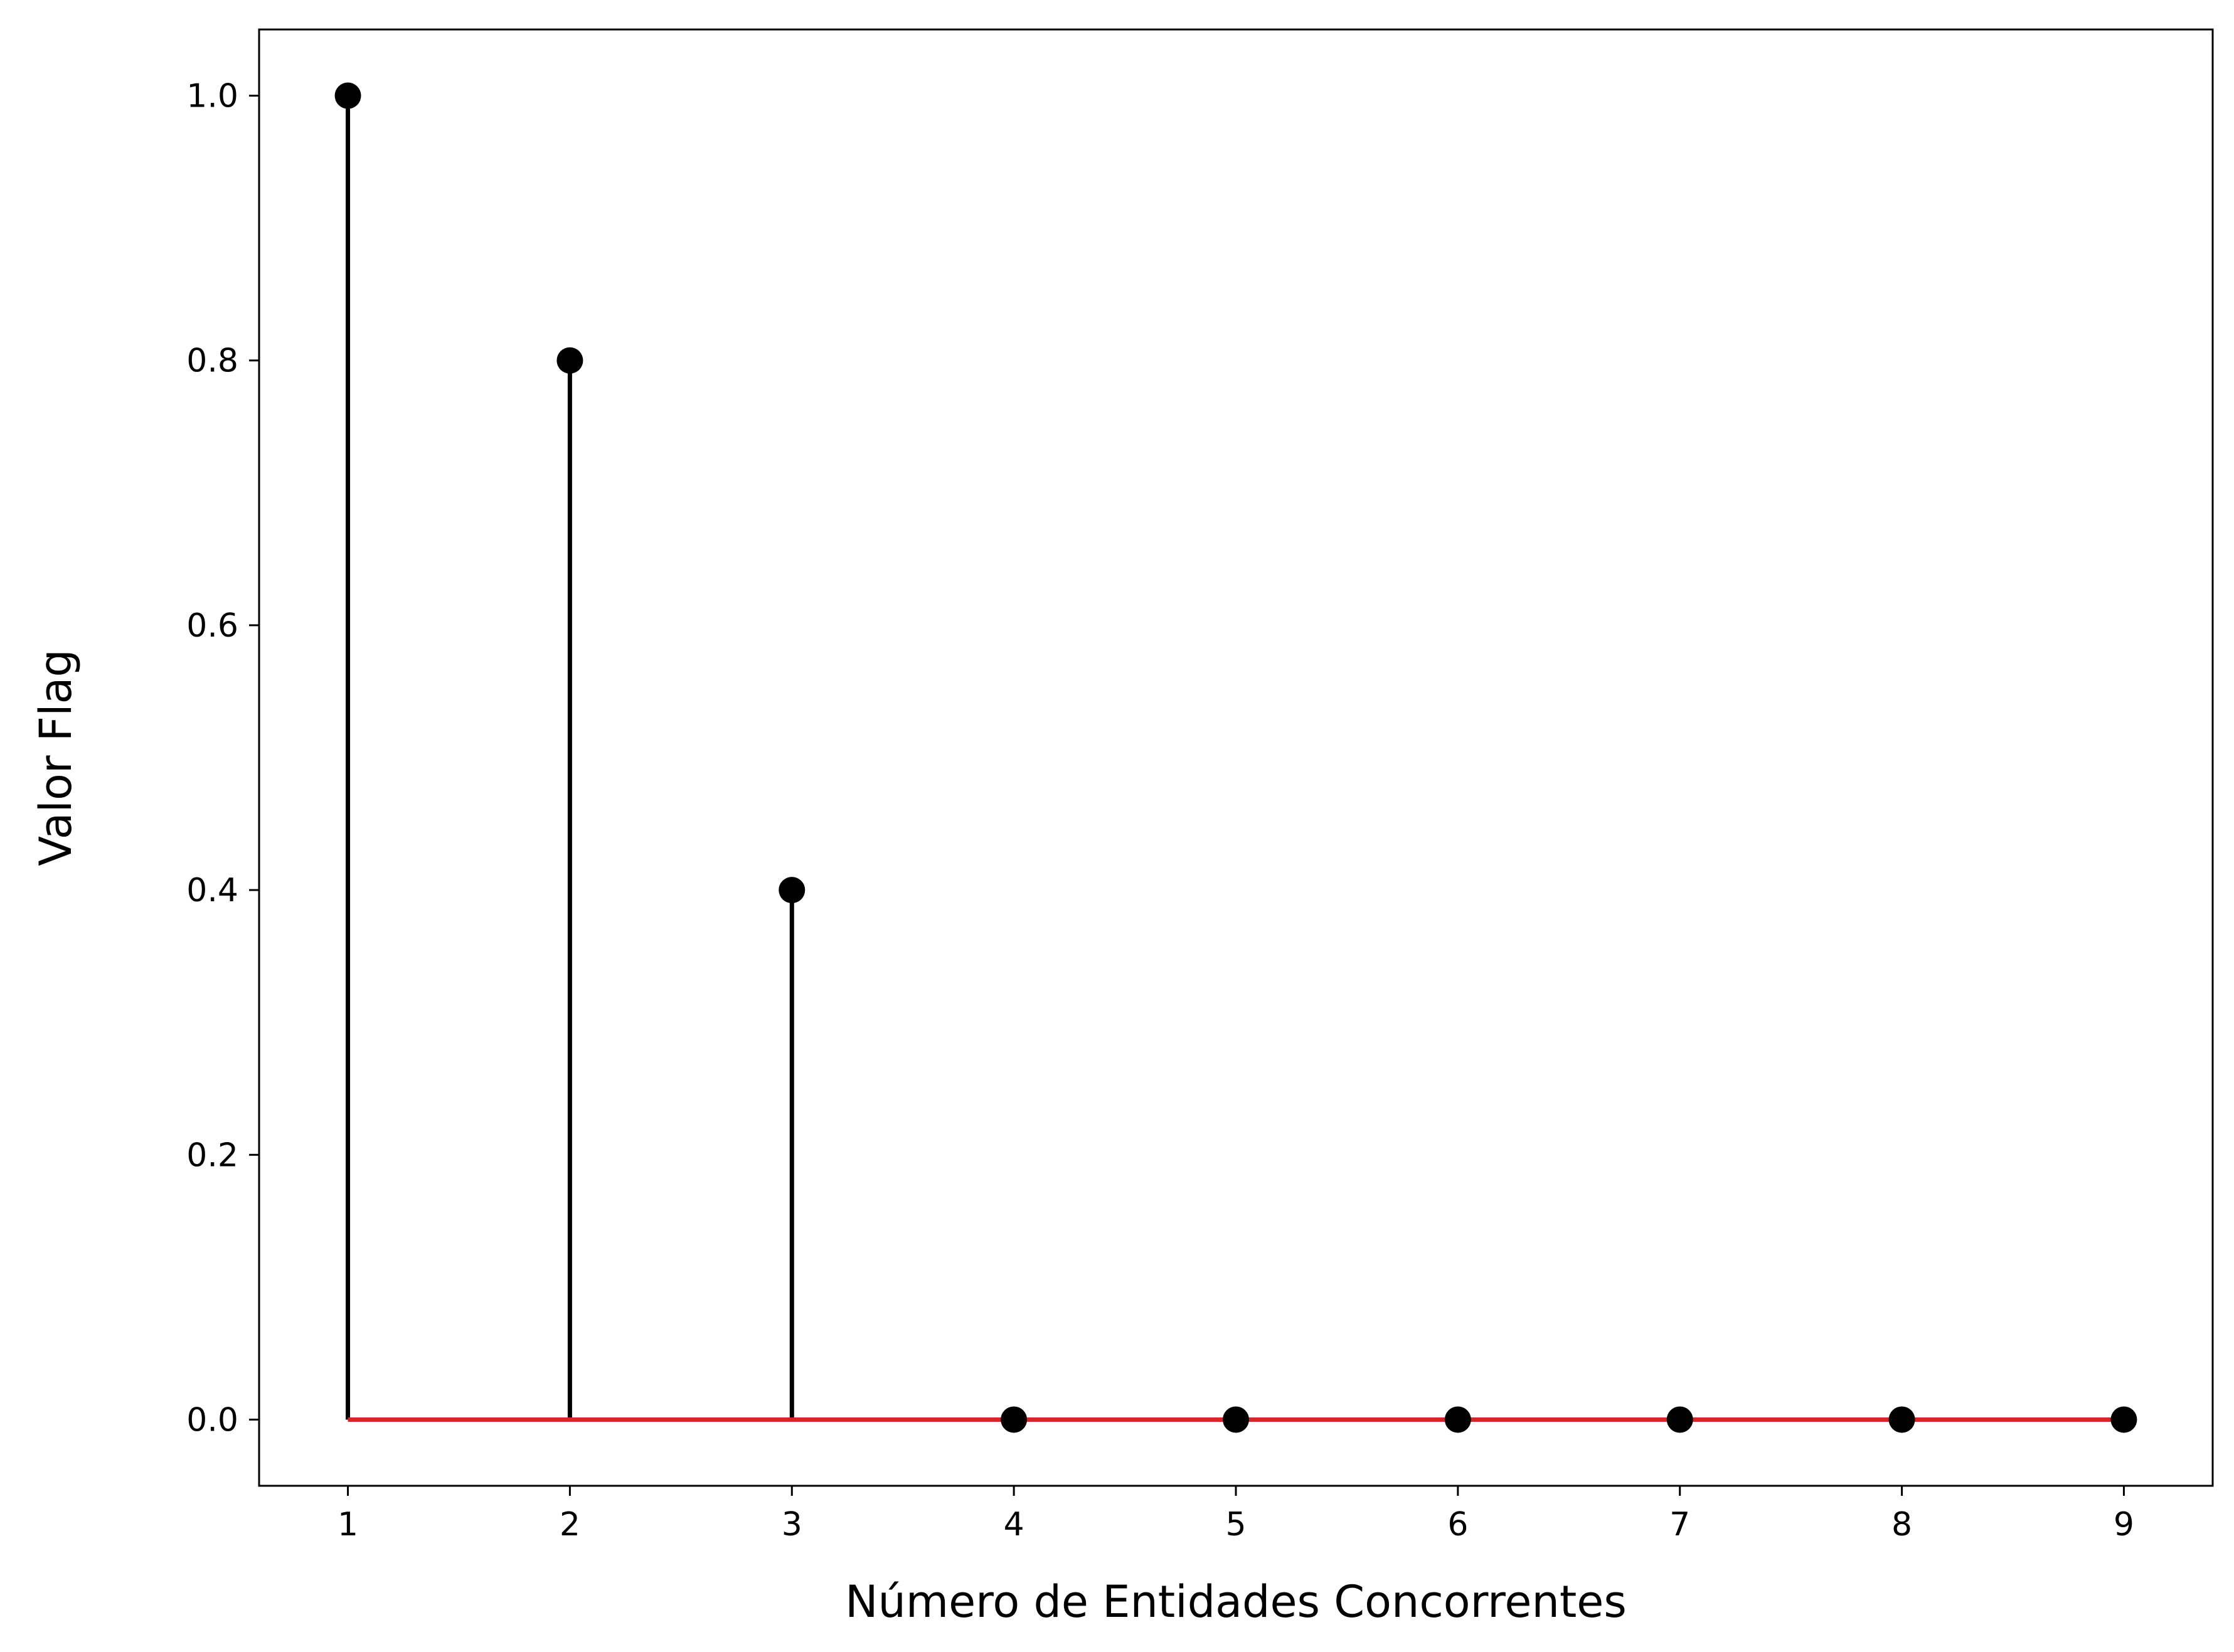 The image size is (2234, 1652). What do you see at coordinates (212, 96) in the screenshot?
I see `y-tick-label: 1.0` at bounding box center [212, 96].